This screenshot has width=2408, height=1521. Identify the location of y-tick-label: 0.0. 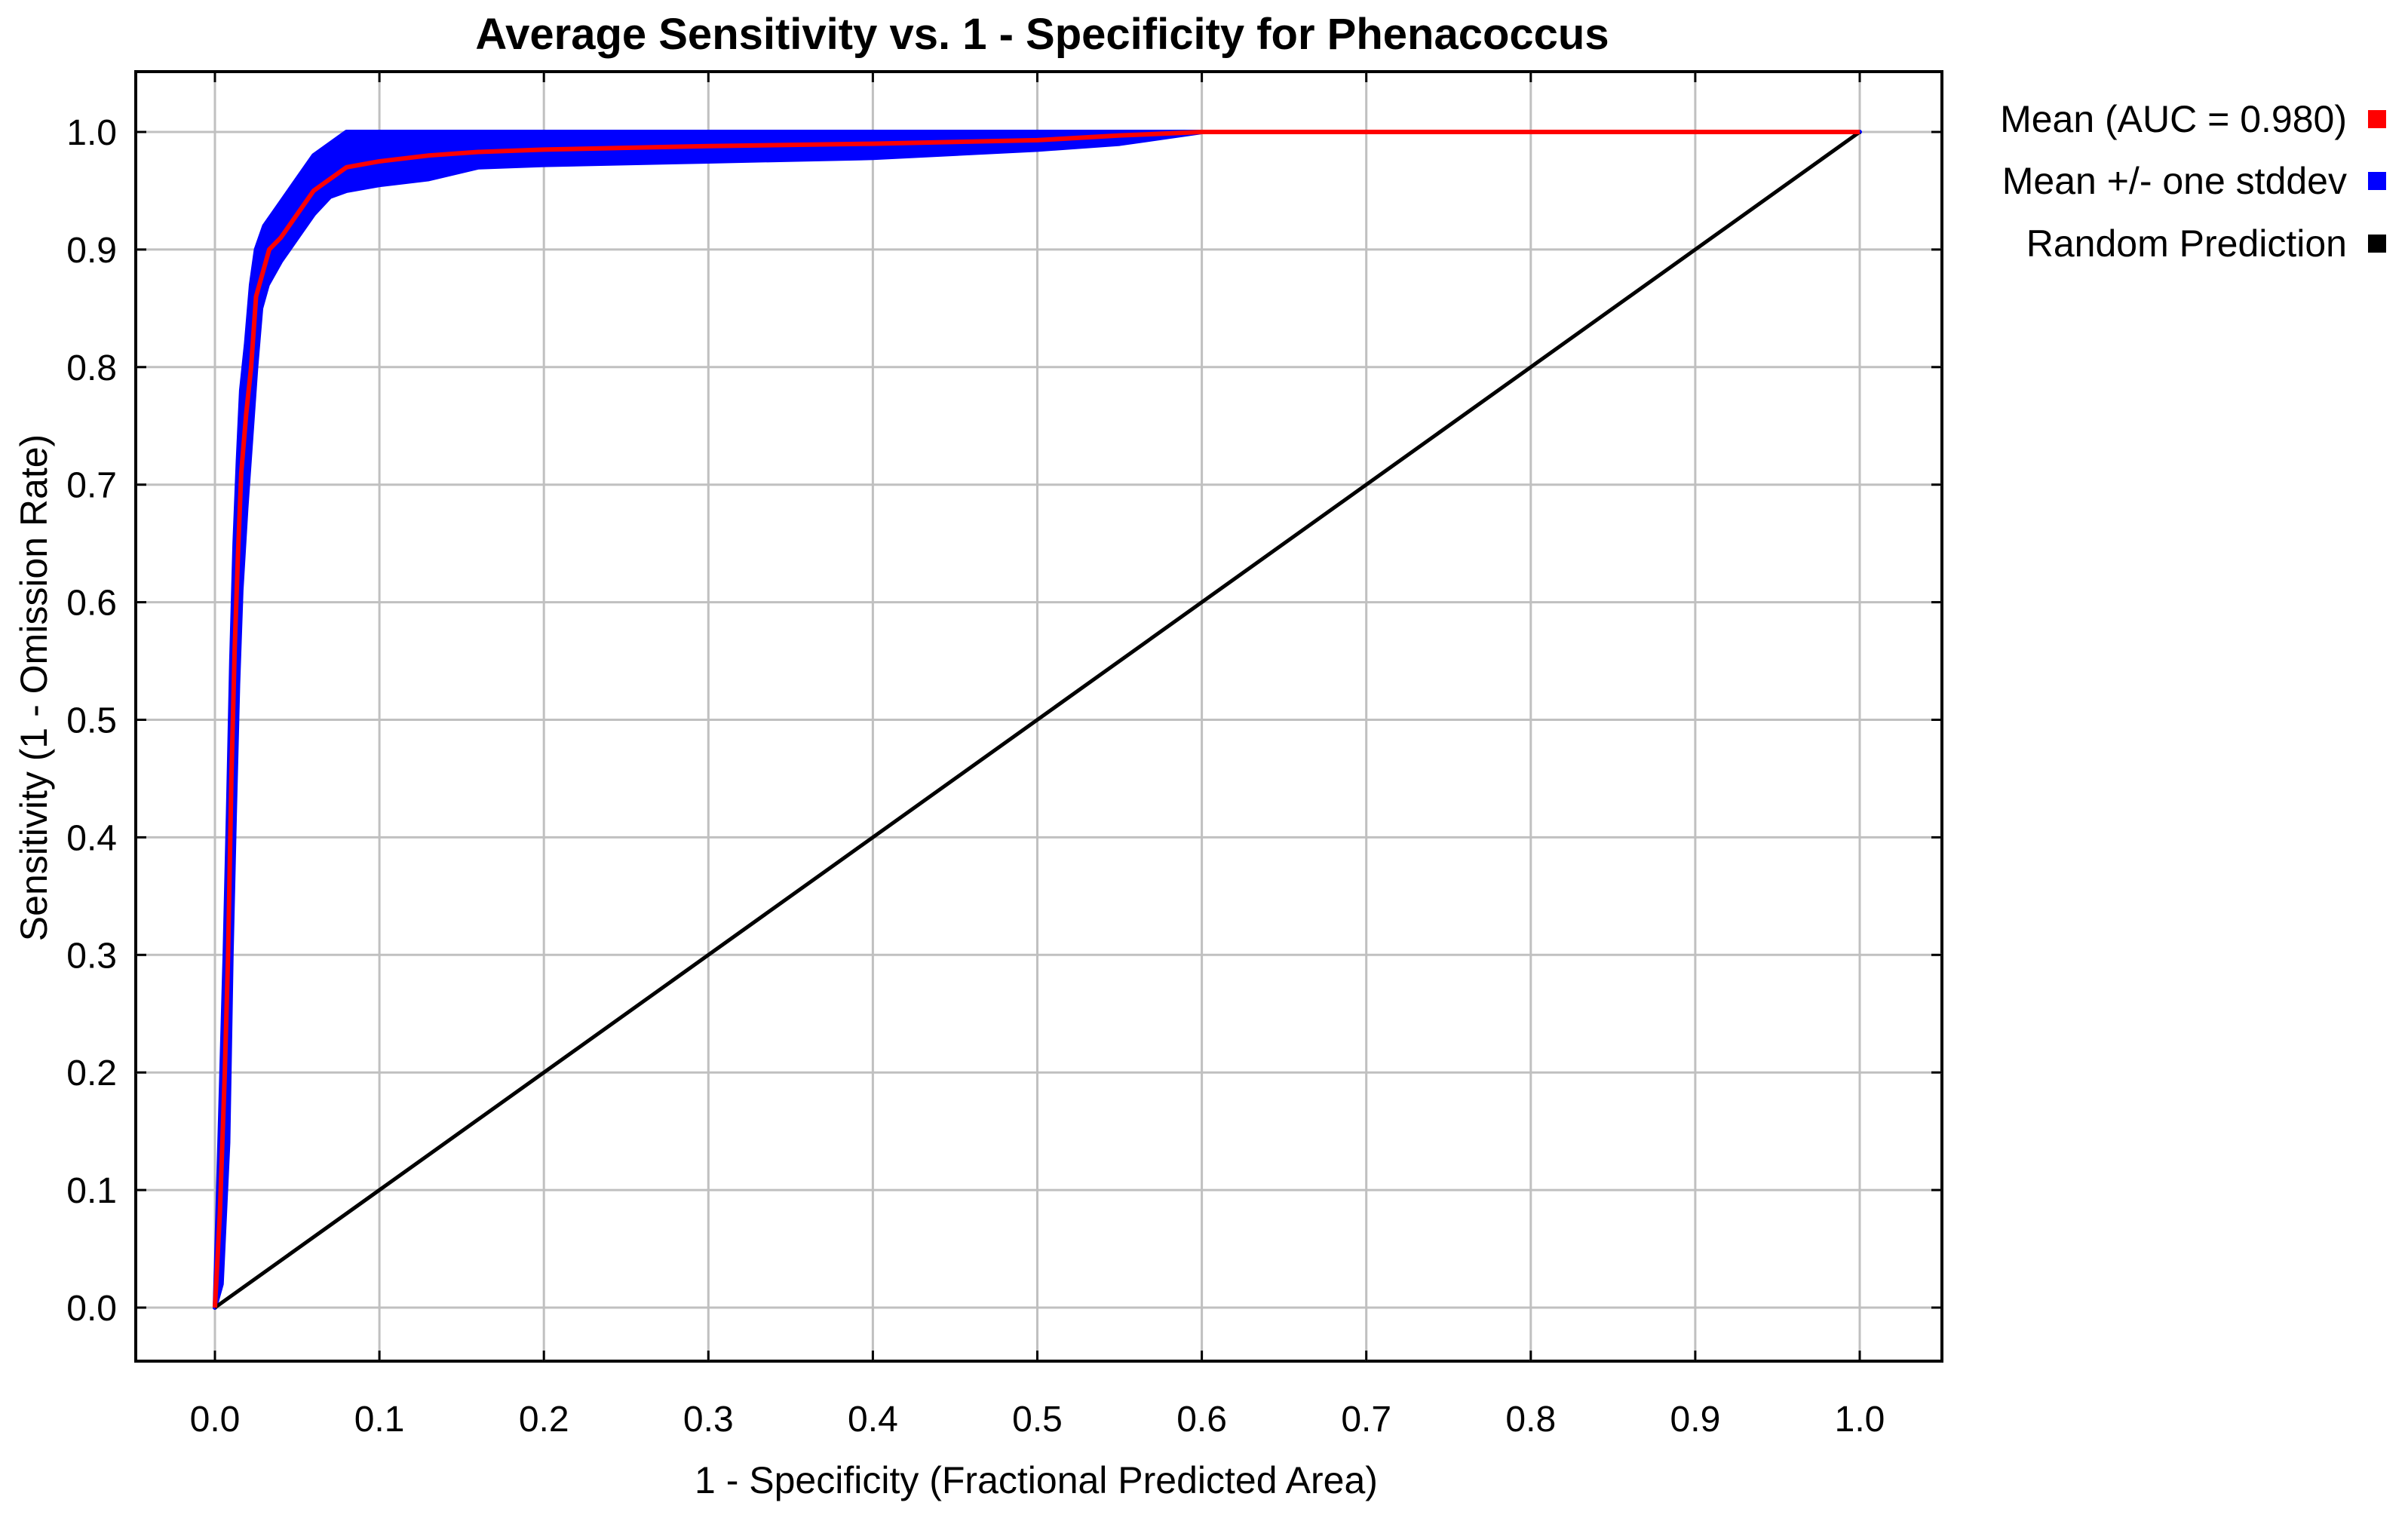
(92, 1309).